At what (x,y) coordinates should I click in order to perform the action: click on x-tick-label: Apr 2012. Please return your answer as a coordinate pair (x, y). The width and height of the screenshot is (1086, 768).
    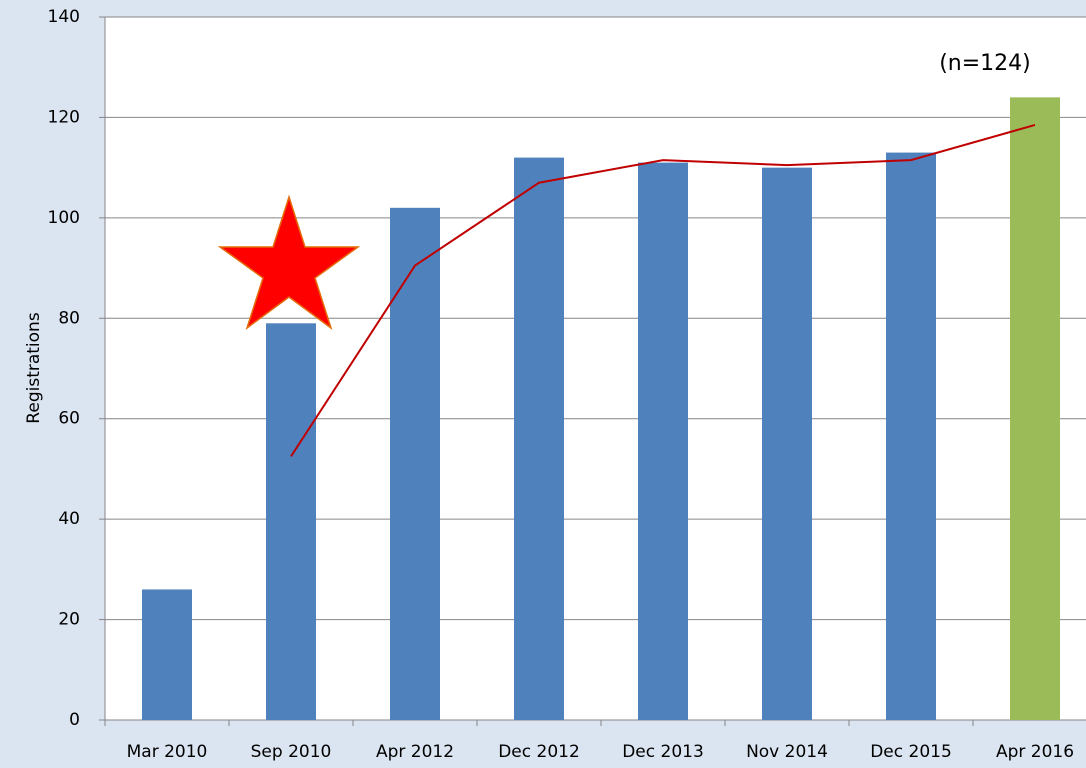
    Looking at the image, I should click on (415, 752).